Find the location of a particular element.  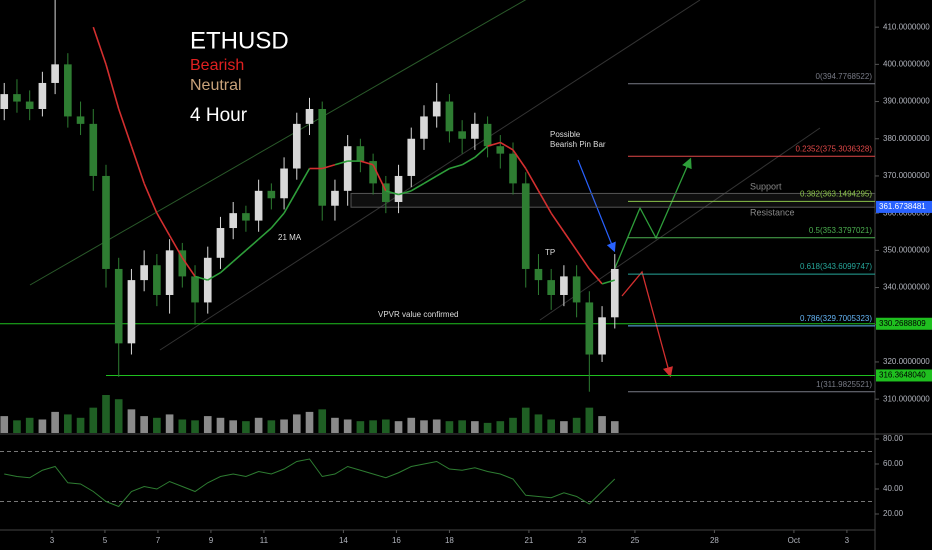

x-tick-label: 7 is located at coordinates (158, 540).